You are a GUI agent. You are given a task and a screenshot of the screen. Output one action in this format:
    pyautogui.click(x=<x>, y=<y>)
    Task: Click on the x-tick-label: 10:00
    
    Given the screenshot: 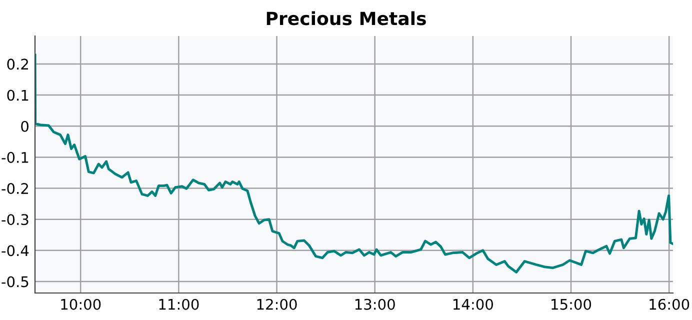 What is the action you would take?
    pyautogui.click(x=81, y=304)
    